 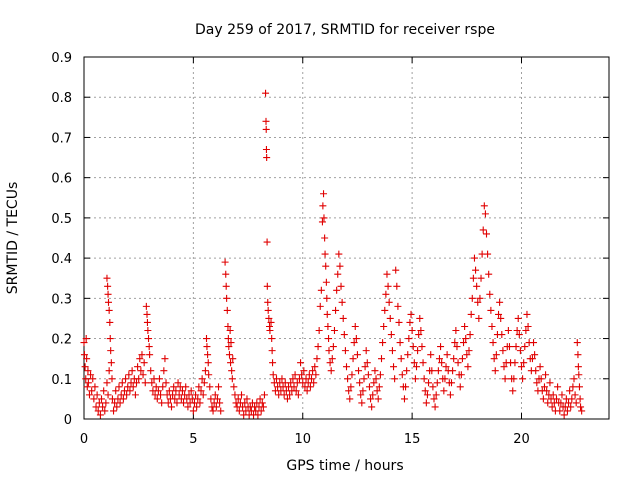 What do you see at coordinates (13, 238) in the screenshot?
I see `y-axis-label: SRMTID / TECUs` at bounding box center [13, 238].